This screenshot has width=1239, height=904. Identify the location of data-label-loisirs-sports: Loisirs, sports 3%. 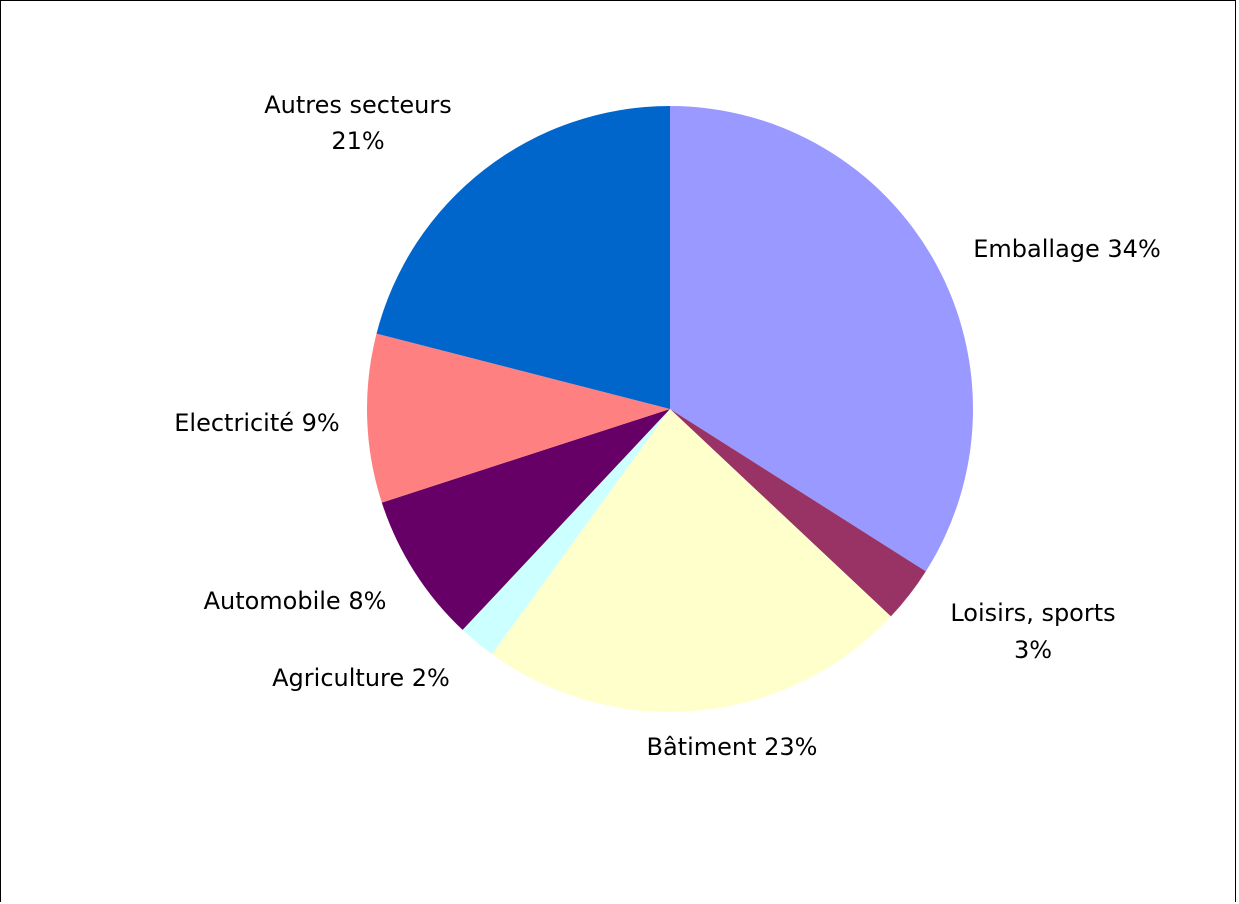
(1032, 631).